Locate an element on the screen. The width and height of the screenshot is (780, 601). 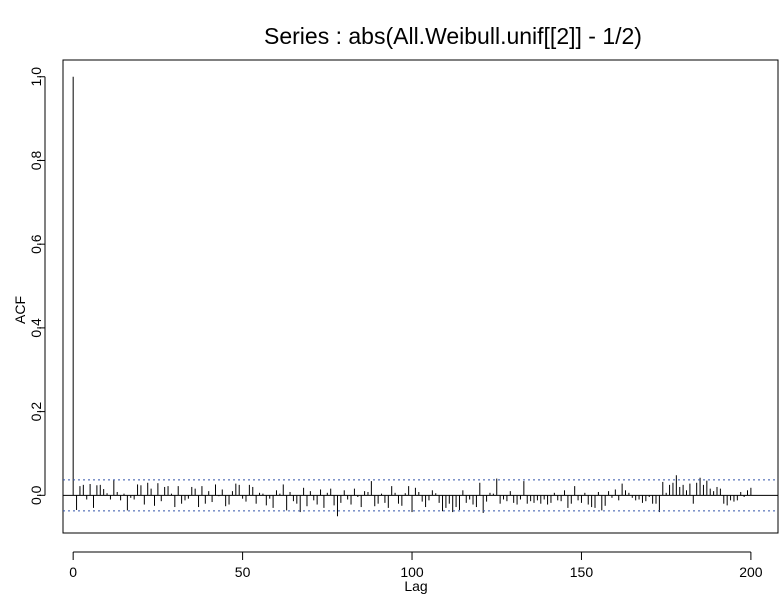
y-axis: 0.0 0.2 0.4 0.6 0.8 1.0 is located at coordinates (37, 286).